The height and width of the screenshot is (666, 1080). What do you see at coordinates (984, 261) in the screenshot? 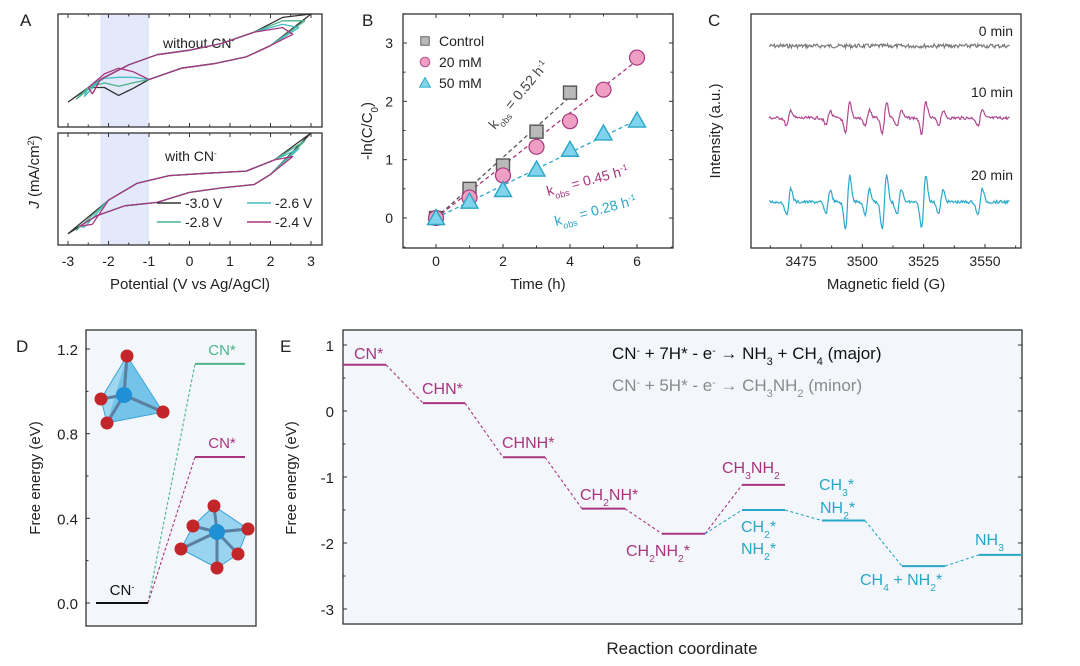
I see `x-tick-label: 3550` at bounding box center [984, 261].